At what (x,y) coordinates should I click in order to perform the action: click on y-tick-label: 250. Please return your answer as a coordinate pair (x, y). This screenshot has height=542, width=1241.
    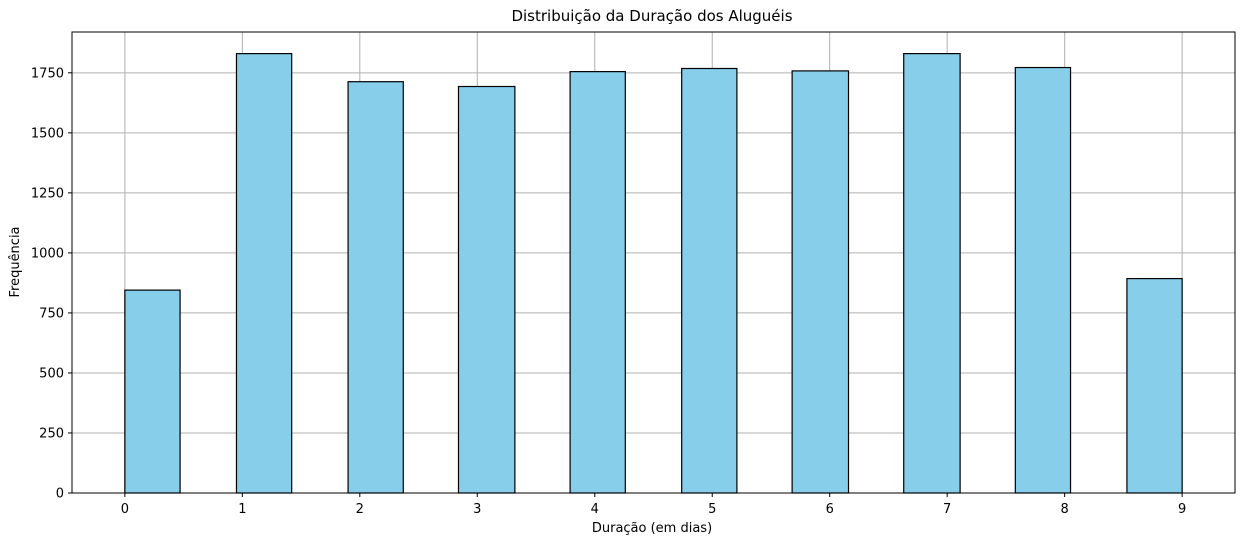
    Looking at the image, I should click on (51, 433).